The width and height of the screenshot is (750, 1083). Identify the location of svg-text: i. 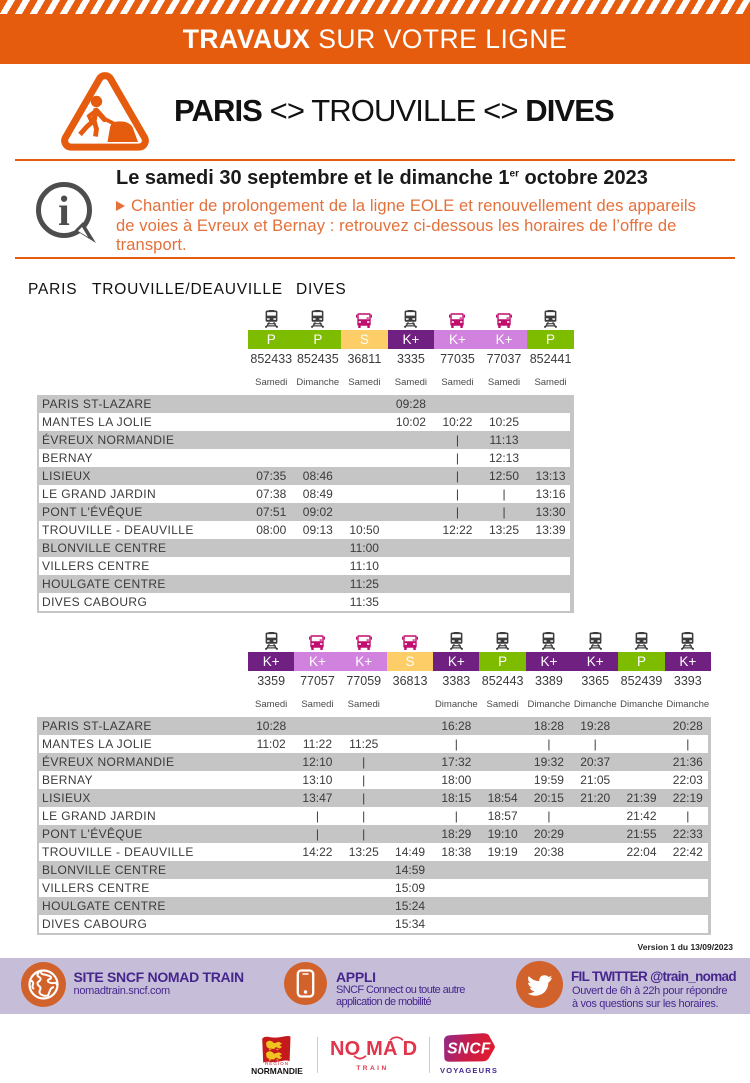
(64, 212).